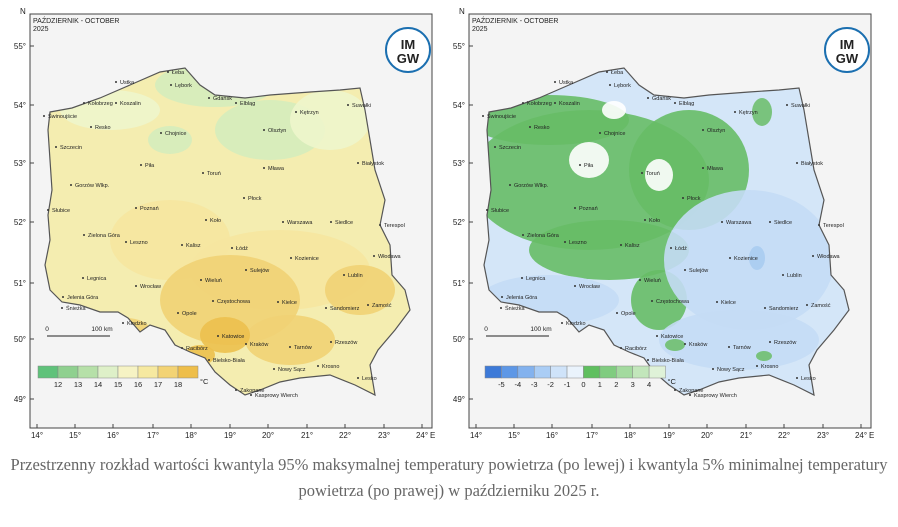  Describe the element at coordinates (204, 381) in the screenshot. I see `legend-unit: °C` at that location.